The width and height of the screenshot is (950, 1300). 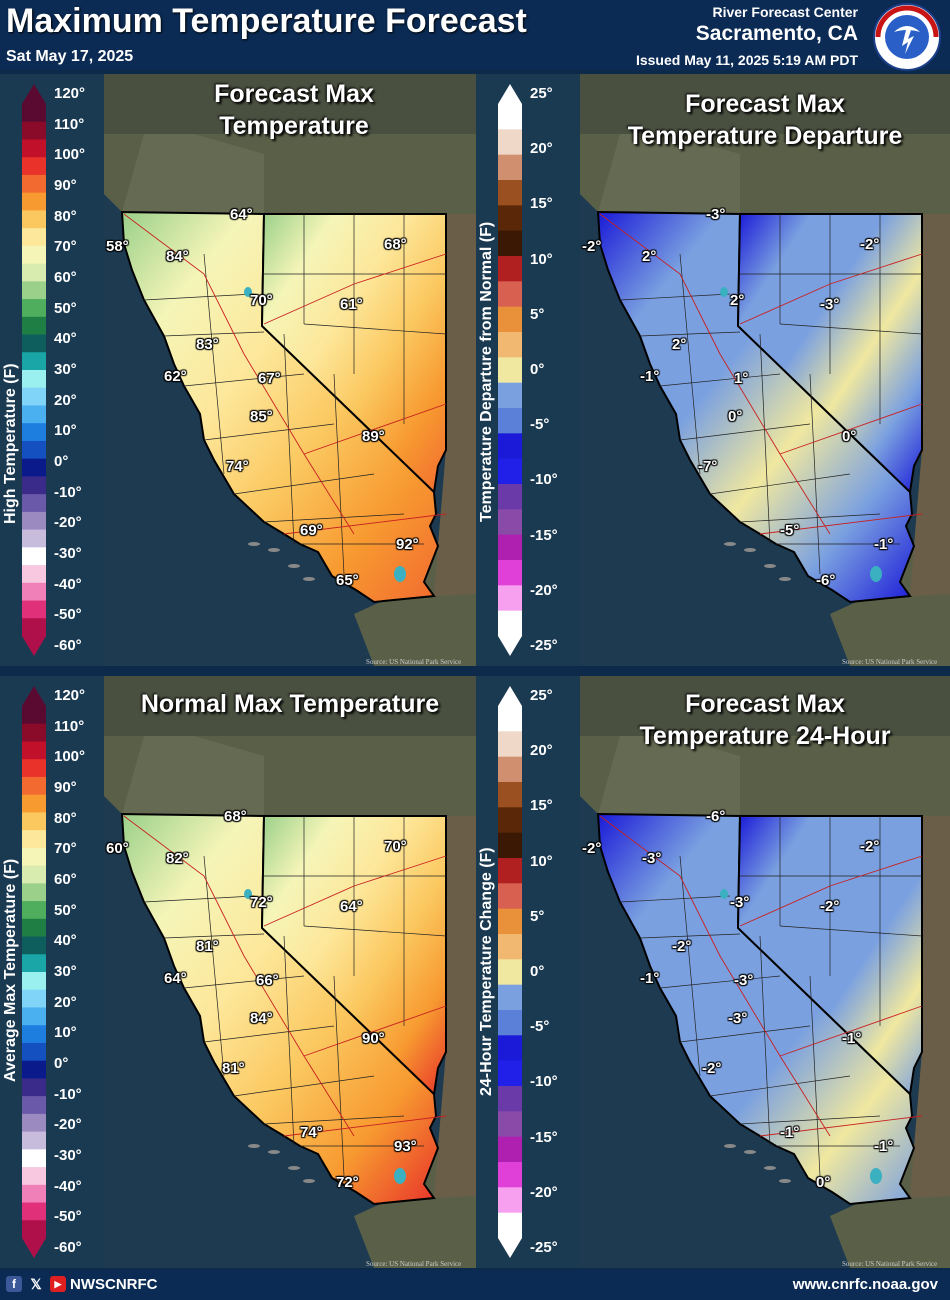 I want to click on panel-title-forecast-max: Forecast Max Temperature, so click(x=294, y=110).